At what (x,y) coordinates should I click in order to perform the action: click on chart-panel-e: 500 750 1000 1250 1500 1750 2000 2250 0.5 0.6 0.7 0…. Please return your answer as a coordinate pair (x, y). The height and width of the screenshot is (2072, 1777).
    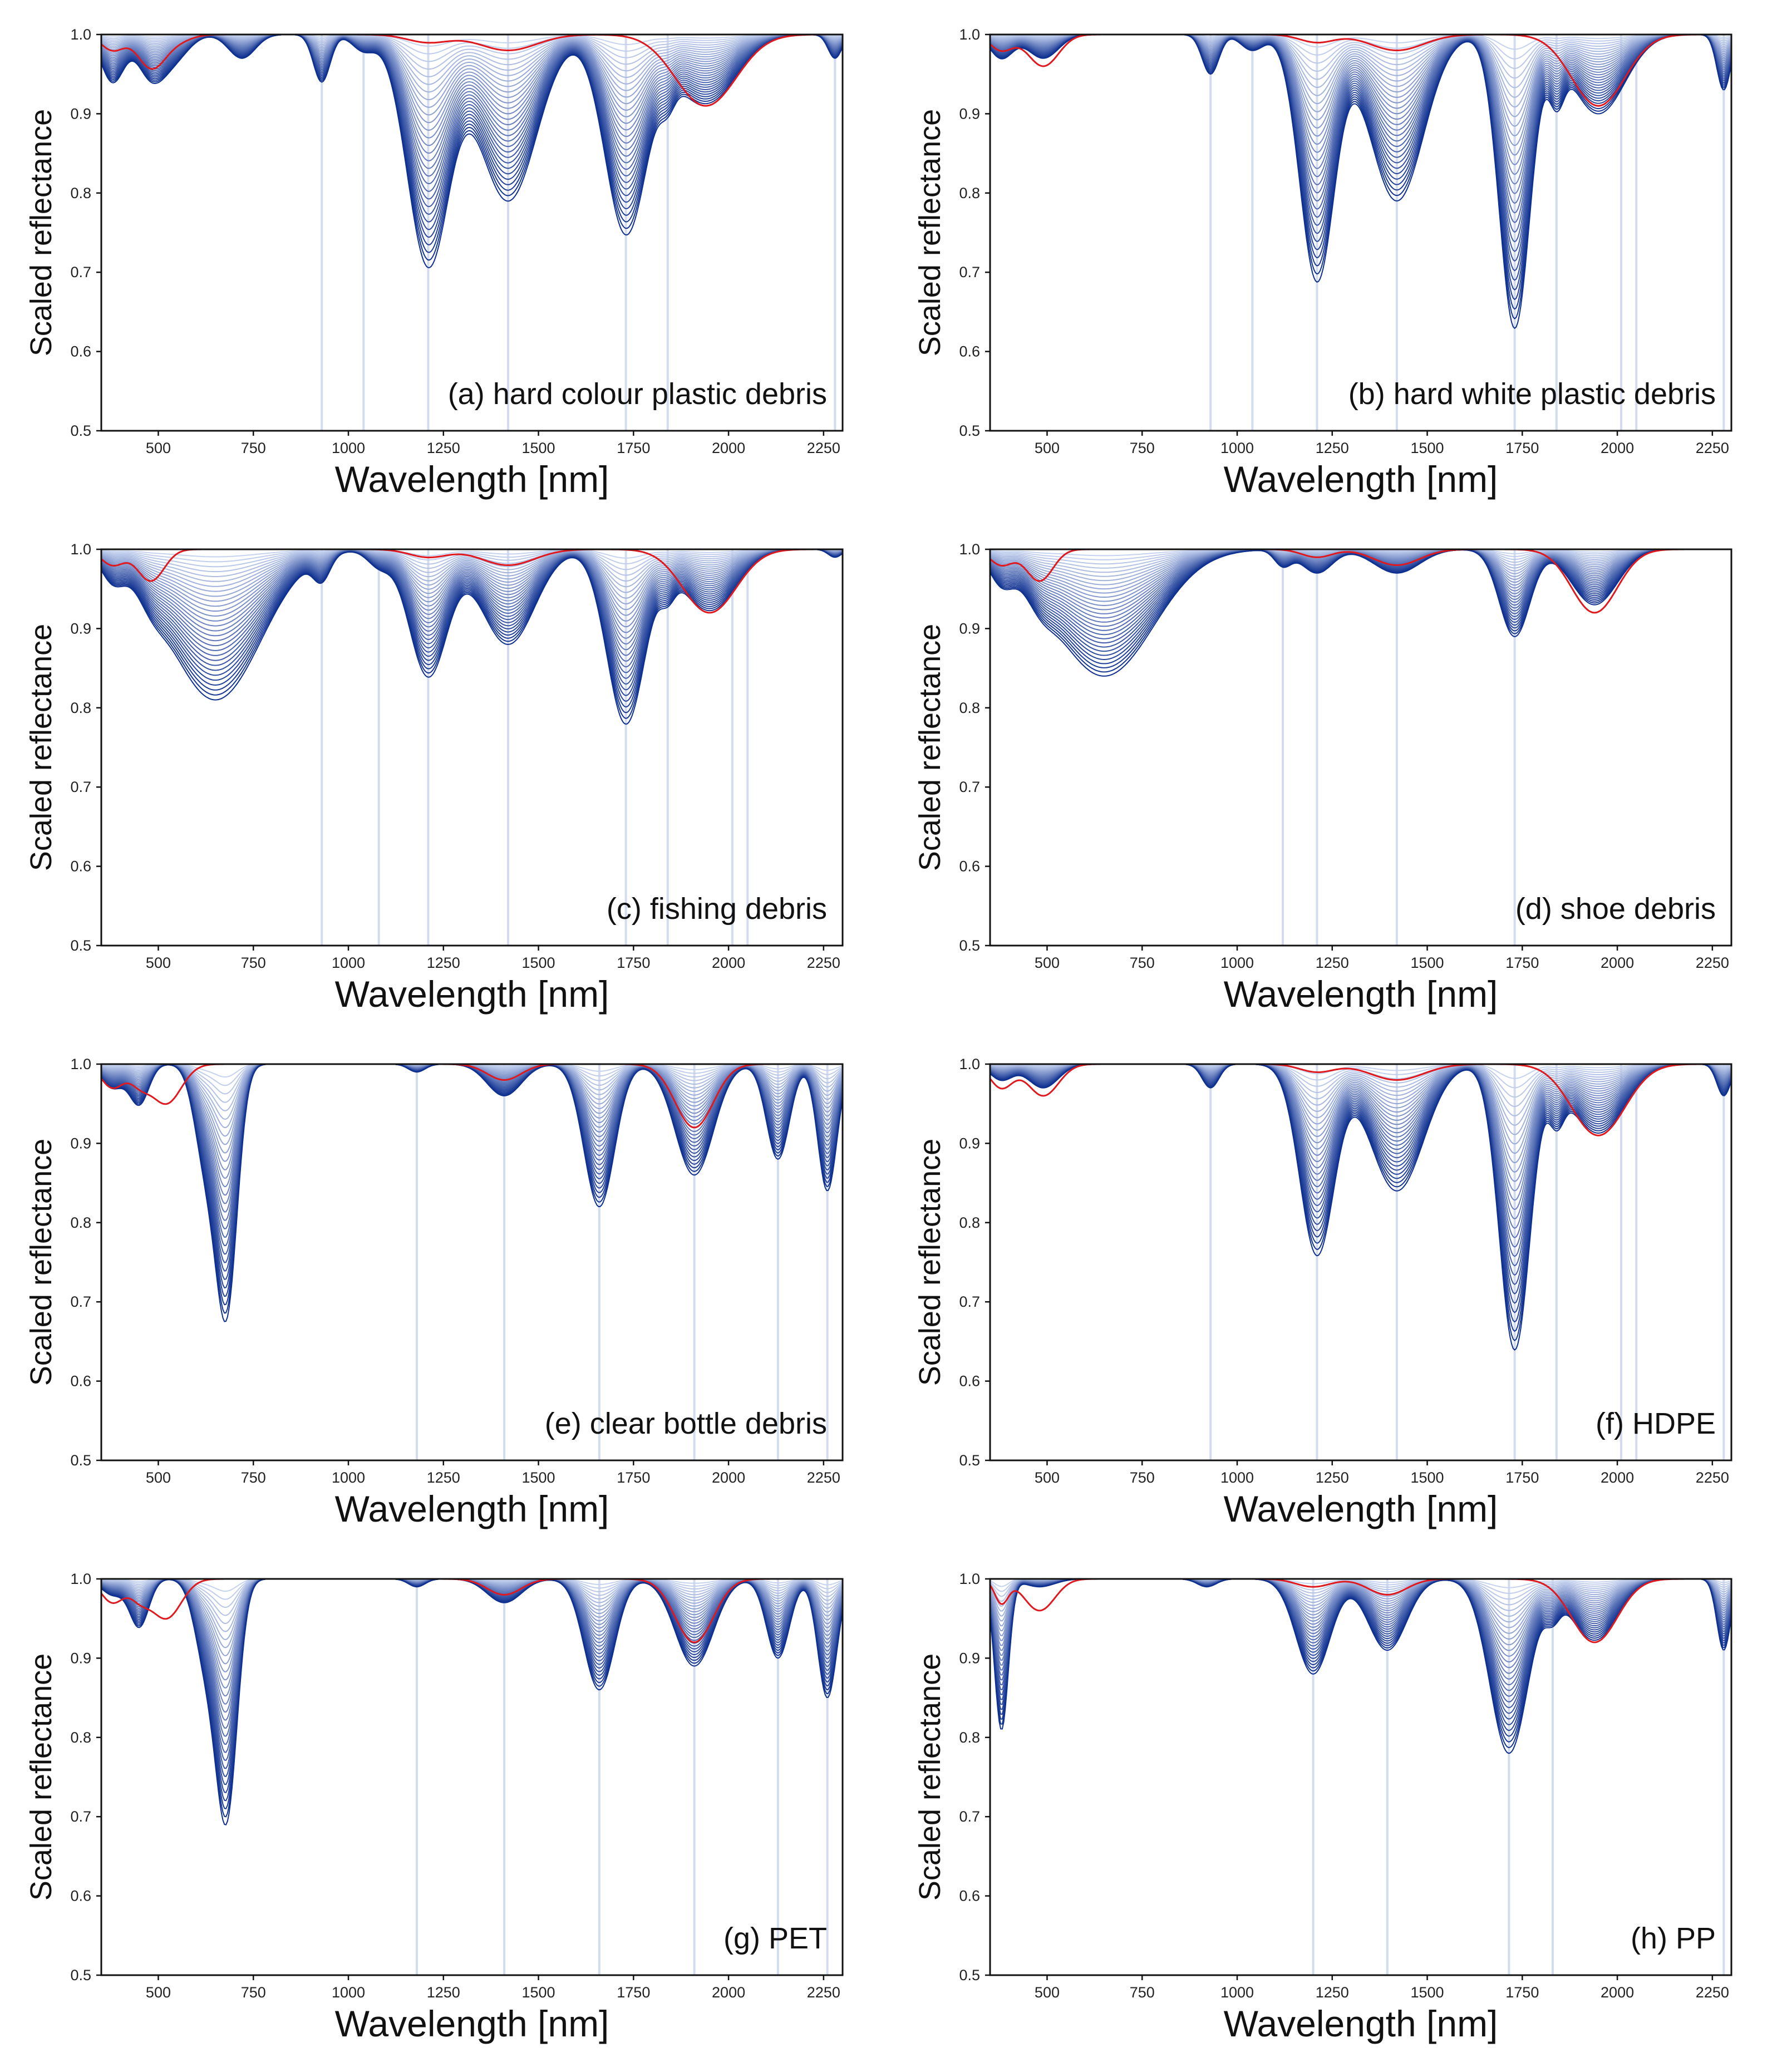
    Looking at the image, I should click on (444, 1286).